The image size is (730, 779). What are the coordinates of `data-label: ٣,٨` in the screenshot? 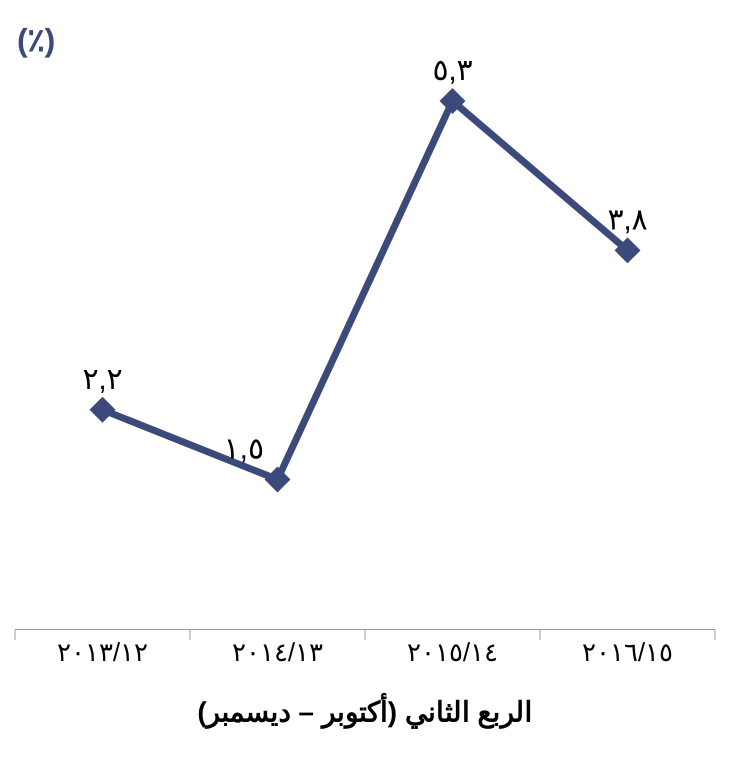 It's located at (627, 219).